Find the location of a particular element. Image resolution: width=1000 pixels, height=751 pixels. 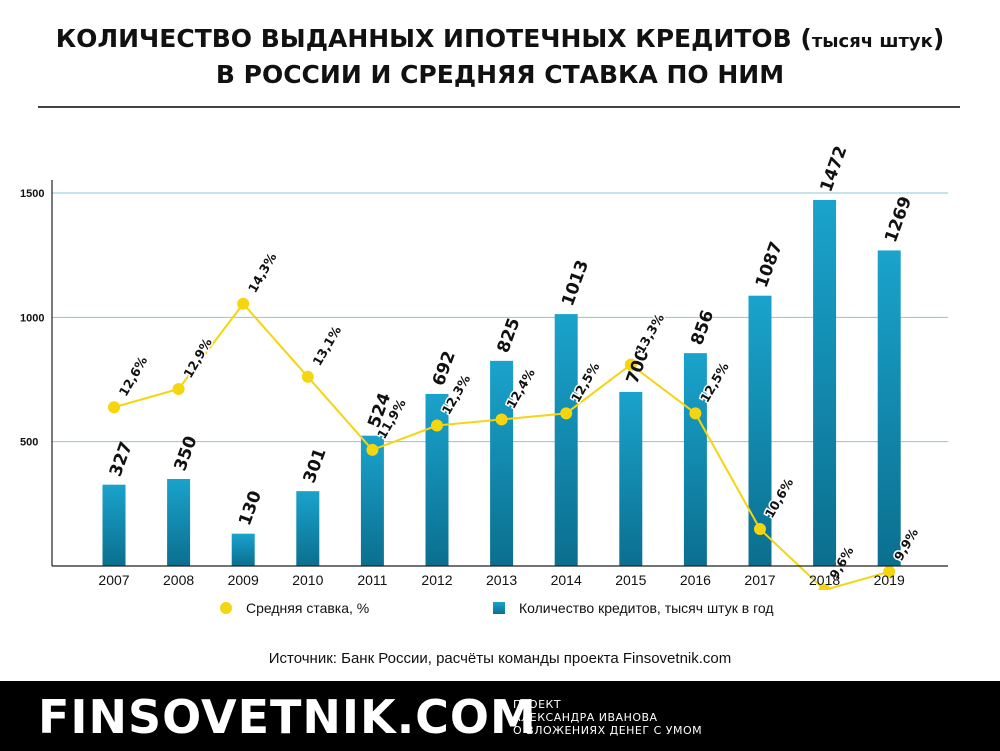

rate-point-2010 is located at coordinates (307, 376).